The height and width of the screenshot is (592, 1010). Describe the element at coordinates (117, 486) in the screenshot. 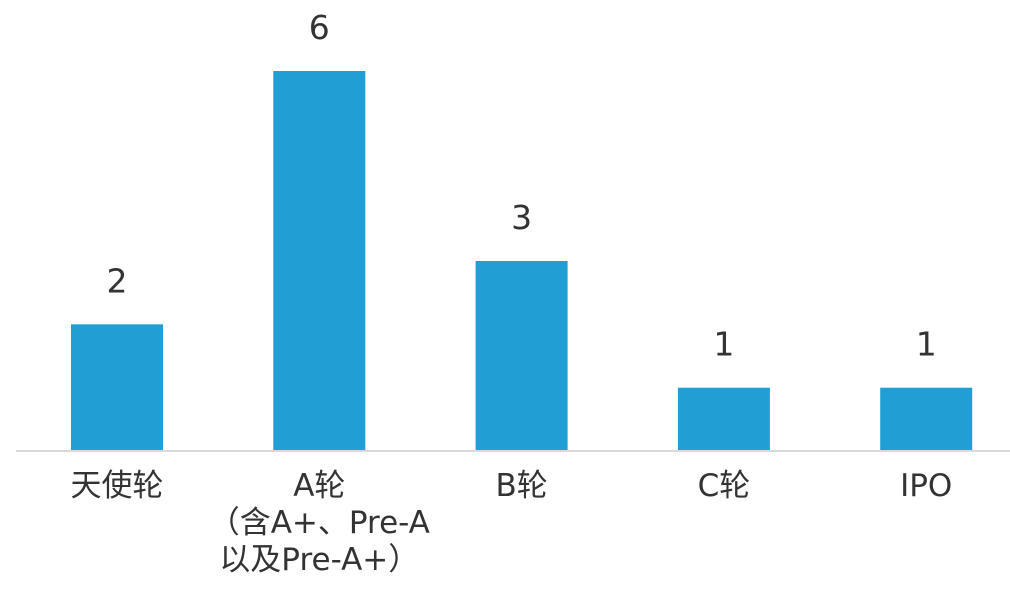

I see `x-tick-label-0: 天使轮` at that location.